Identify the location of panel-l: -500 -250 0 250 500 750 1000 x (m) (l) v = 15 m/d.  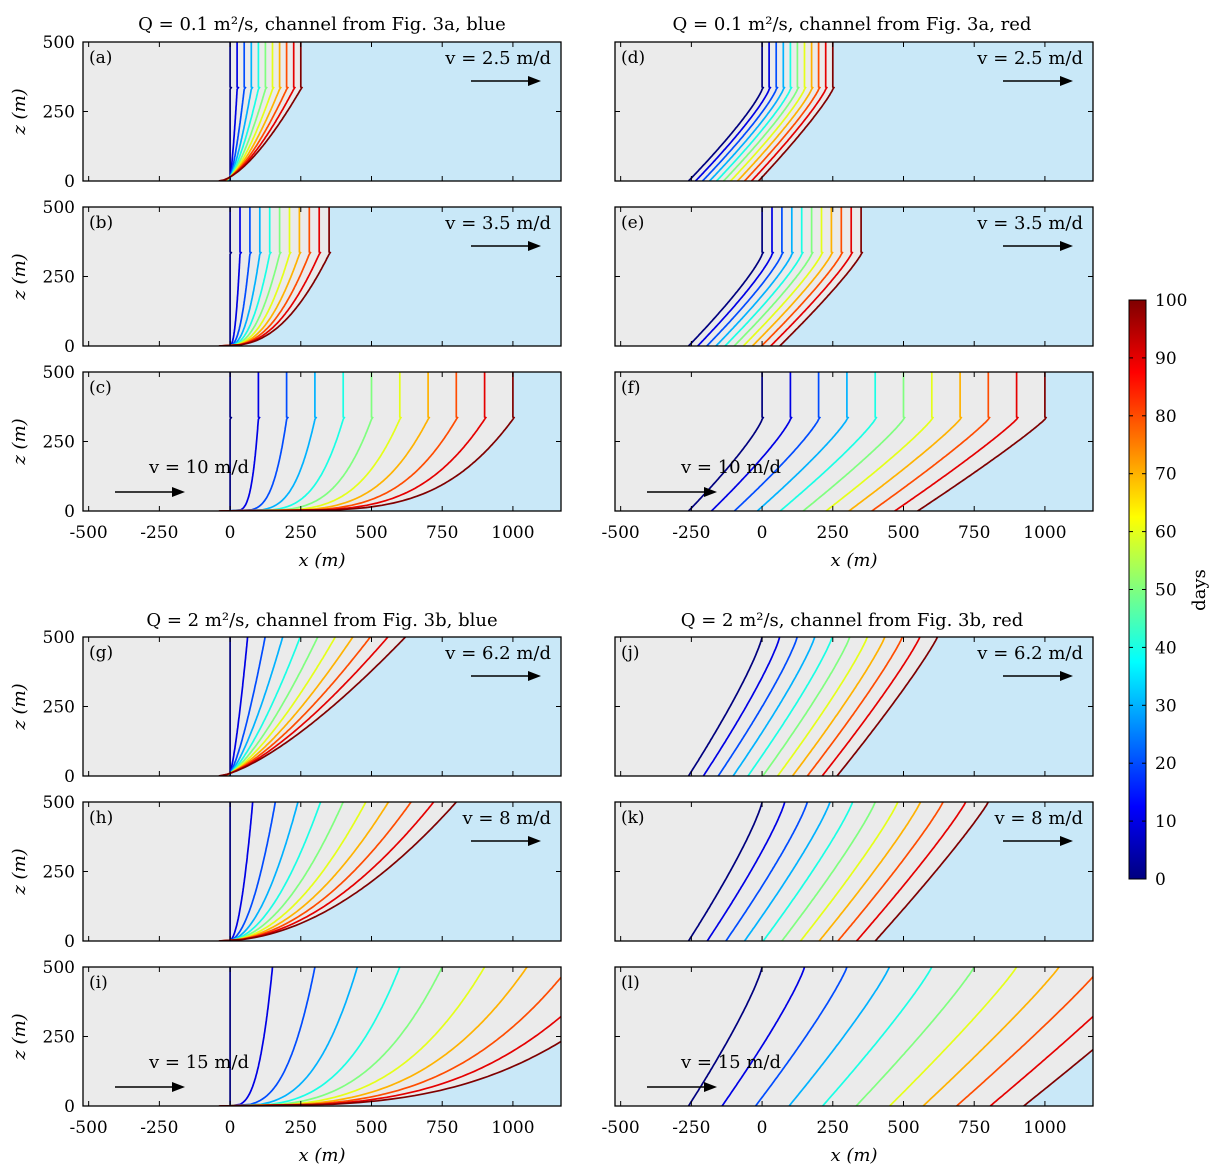
(848, 1065).